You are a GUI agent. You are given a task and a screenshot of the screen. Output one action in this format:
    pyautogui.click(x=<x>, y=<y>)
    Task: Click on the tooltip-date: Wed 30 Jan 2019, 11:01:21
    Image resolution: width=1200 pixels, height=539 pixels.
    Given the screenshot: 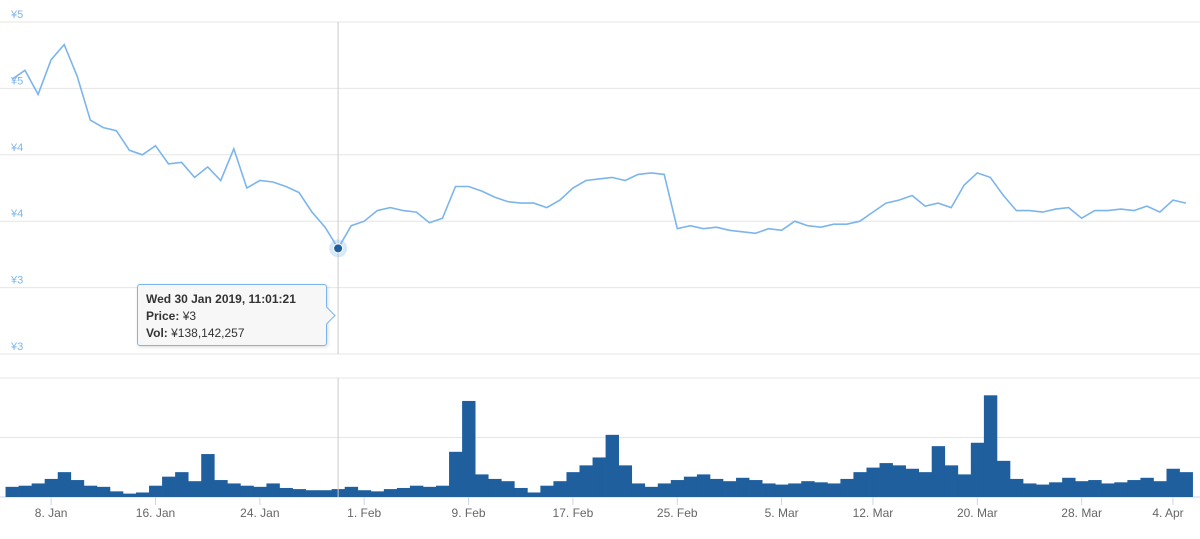 What is the action you would take?
    pyautogui.click(x=221, y=299)
    